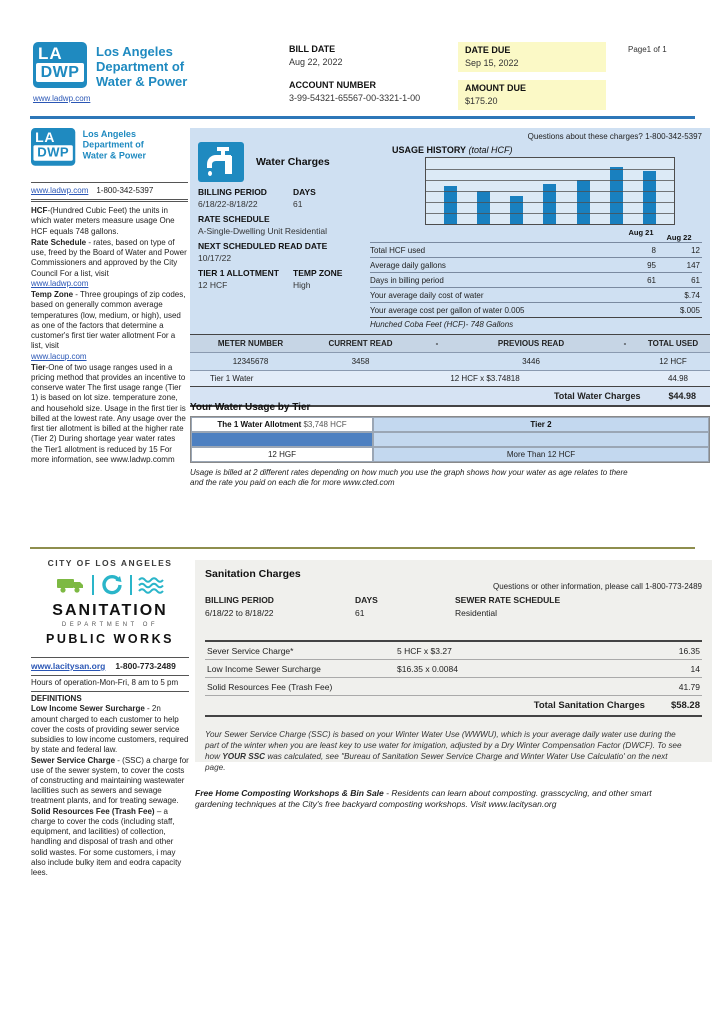  What do you see at coordinates (453, 613) in the screenshot?
I see `sanitation-billing-values: 6/18/22 to 8/18/22 61 Residential` at bounding box center [453, 613].